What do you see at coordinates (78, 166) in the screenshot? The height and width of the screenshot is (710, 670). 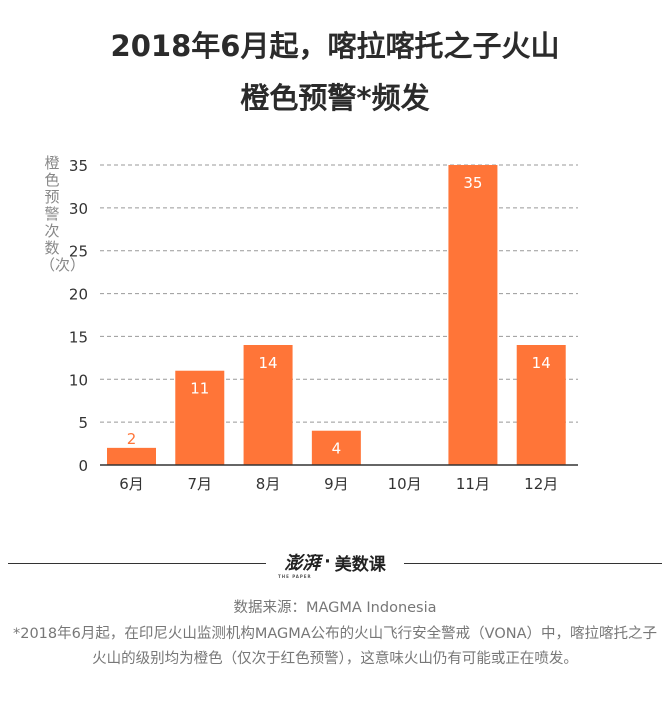 I see `y-tick-label: 35` at bounding box center [78, 166].